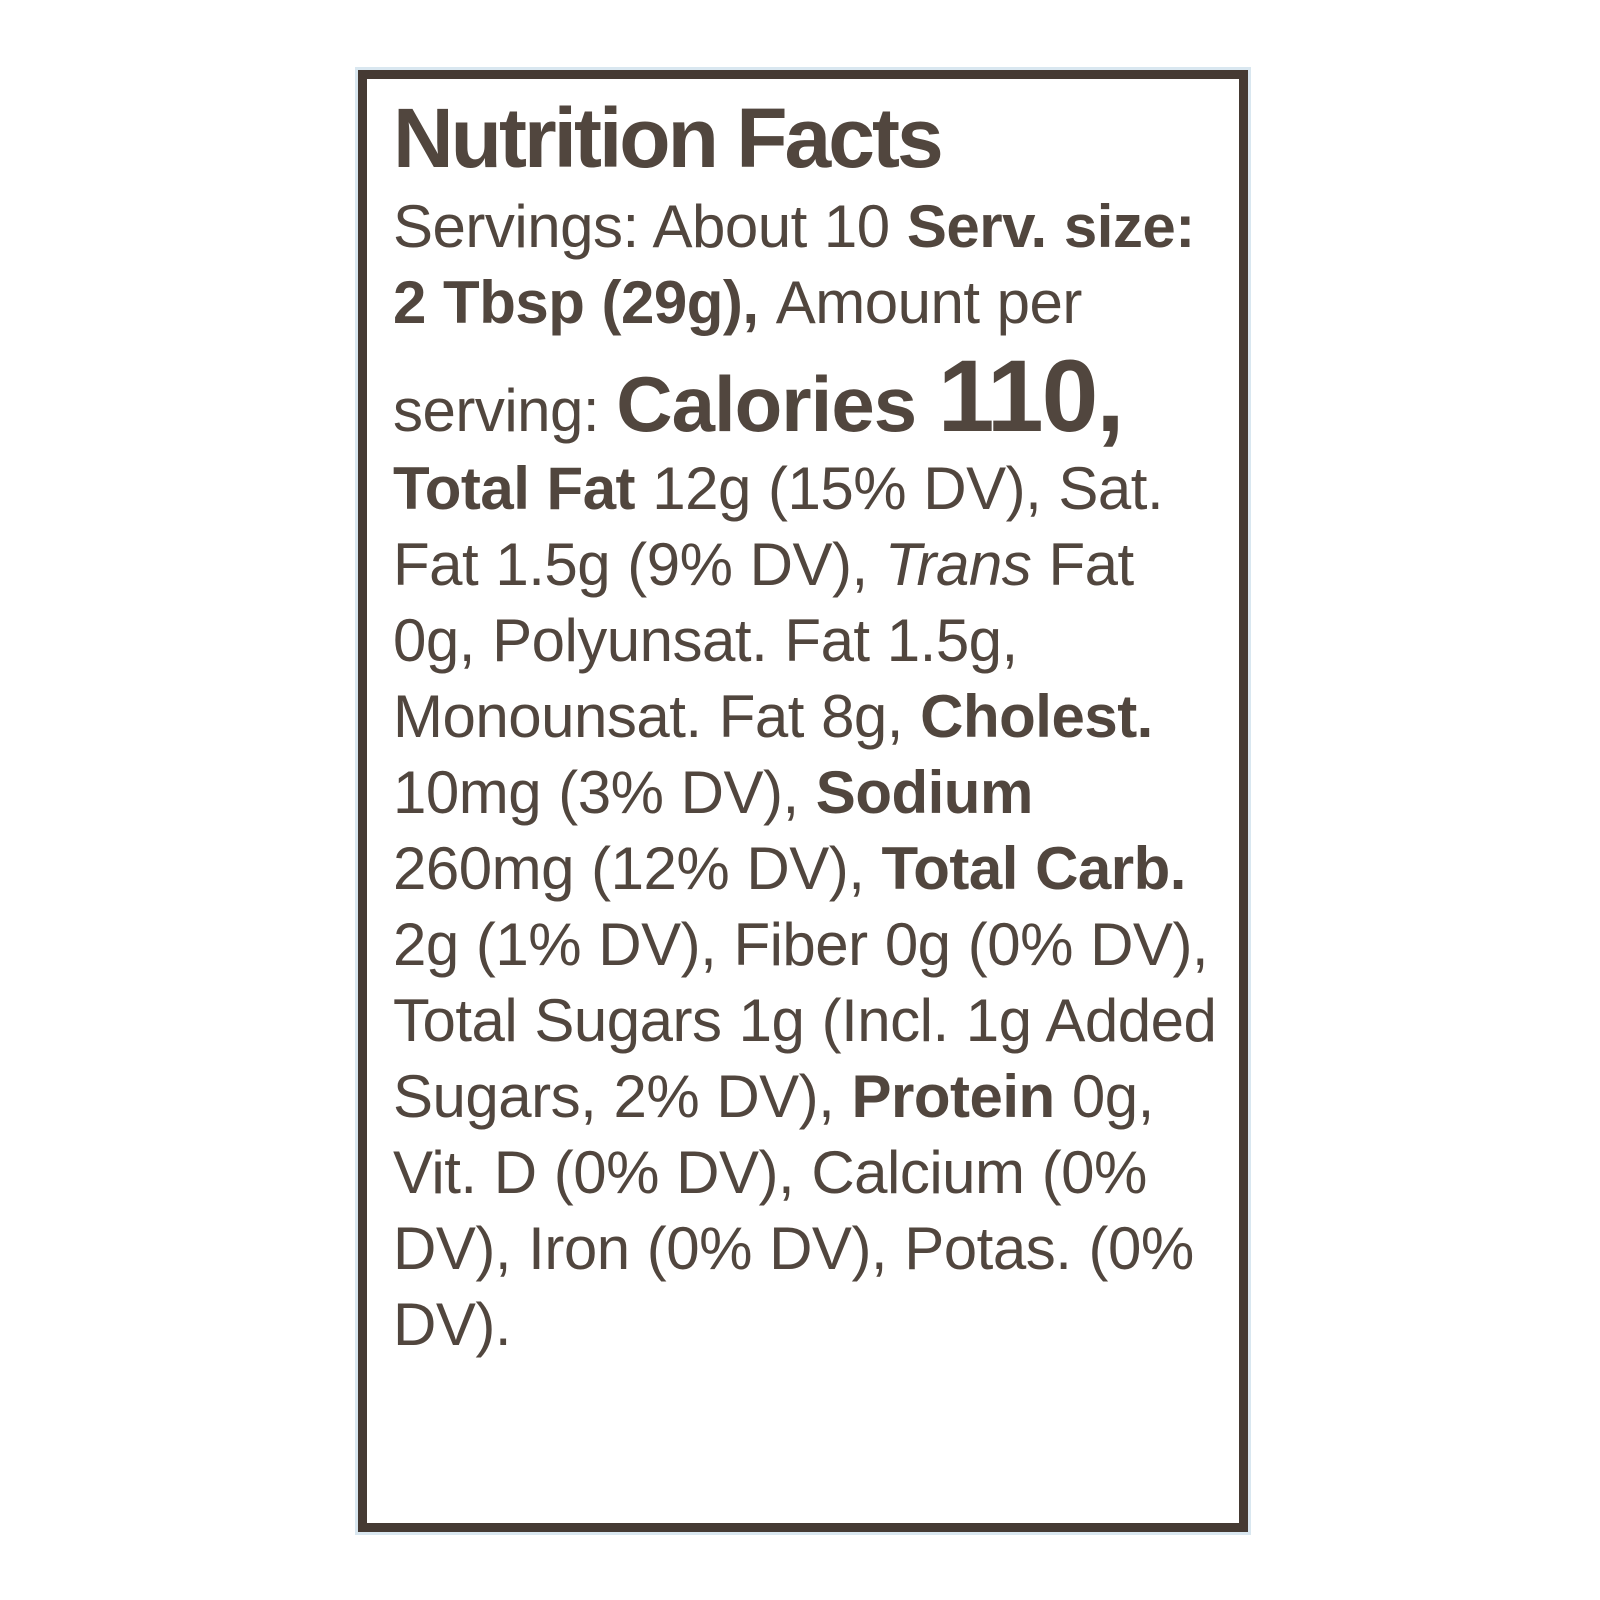  I want to click on cholesterol-value: 10mg (3% DV),, so click(604, 793).